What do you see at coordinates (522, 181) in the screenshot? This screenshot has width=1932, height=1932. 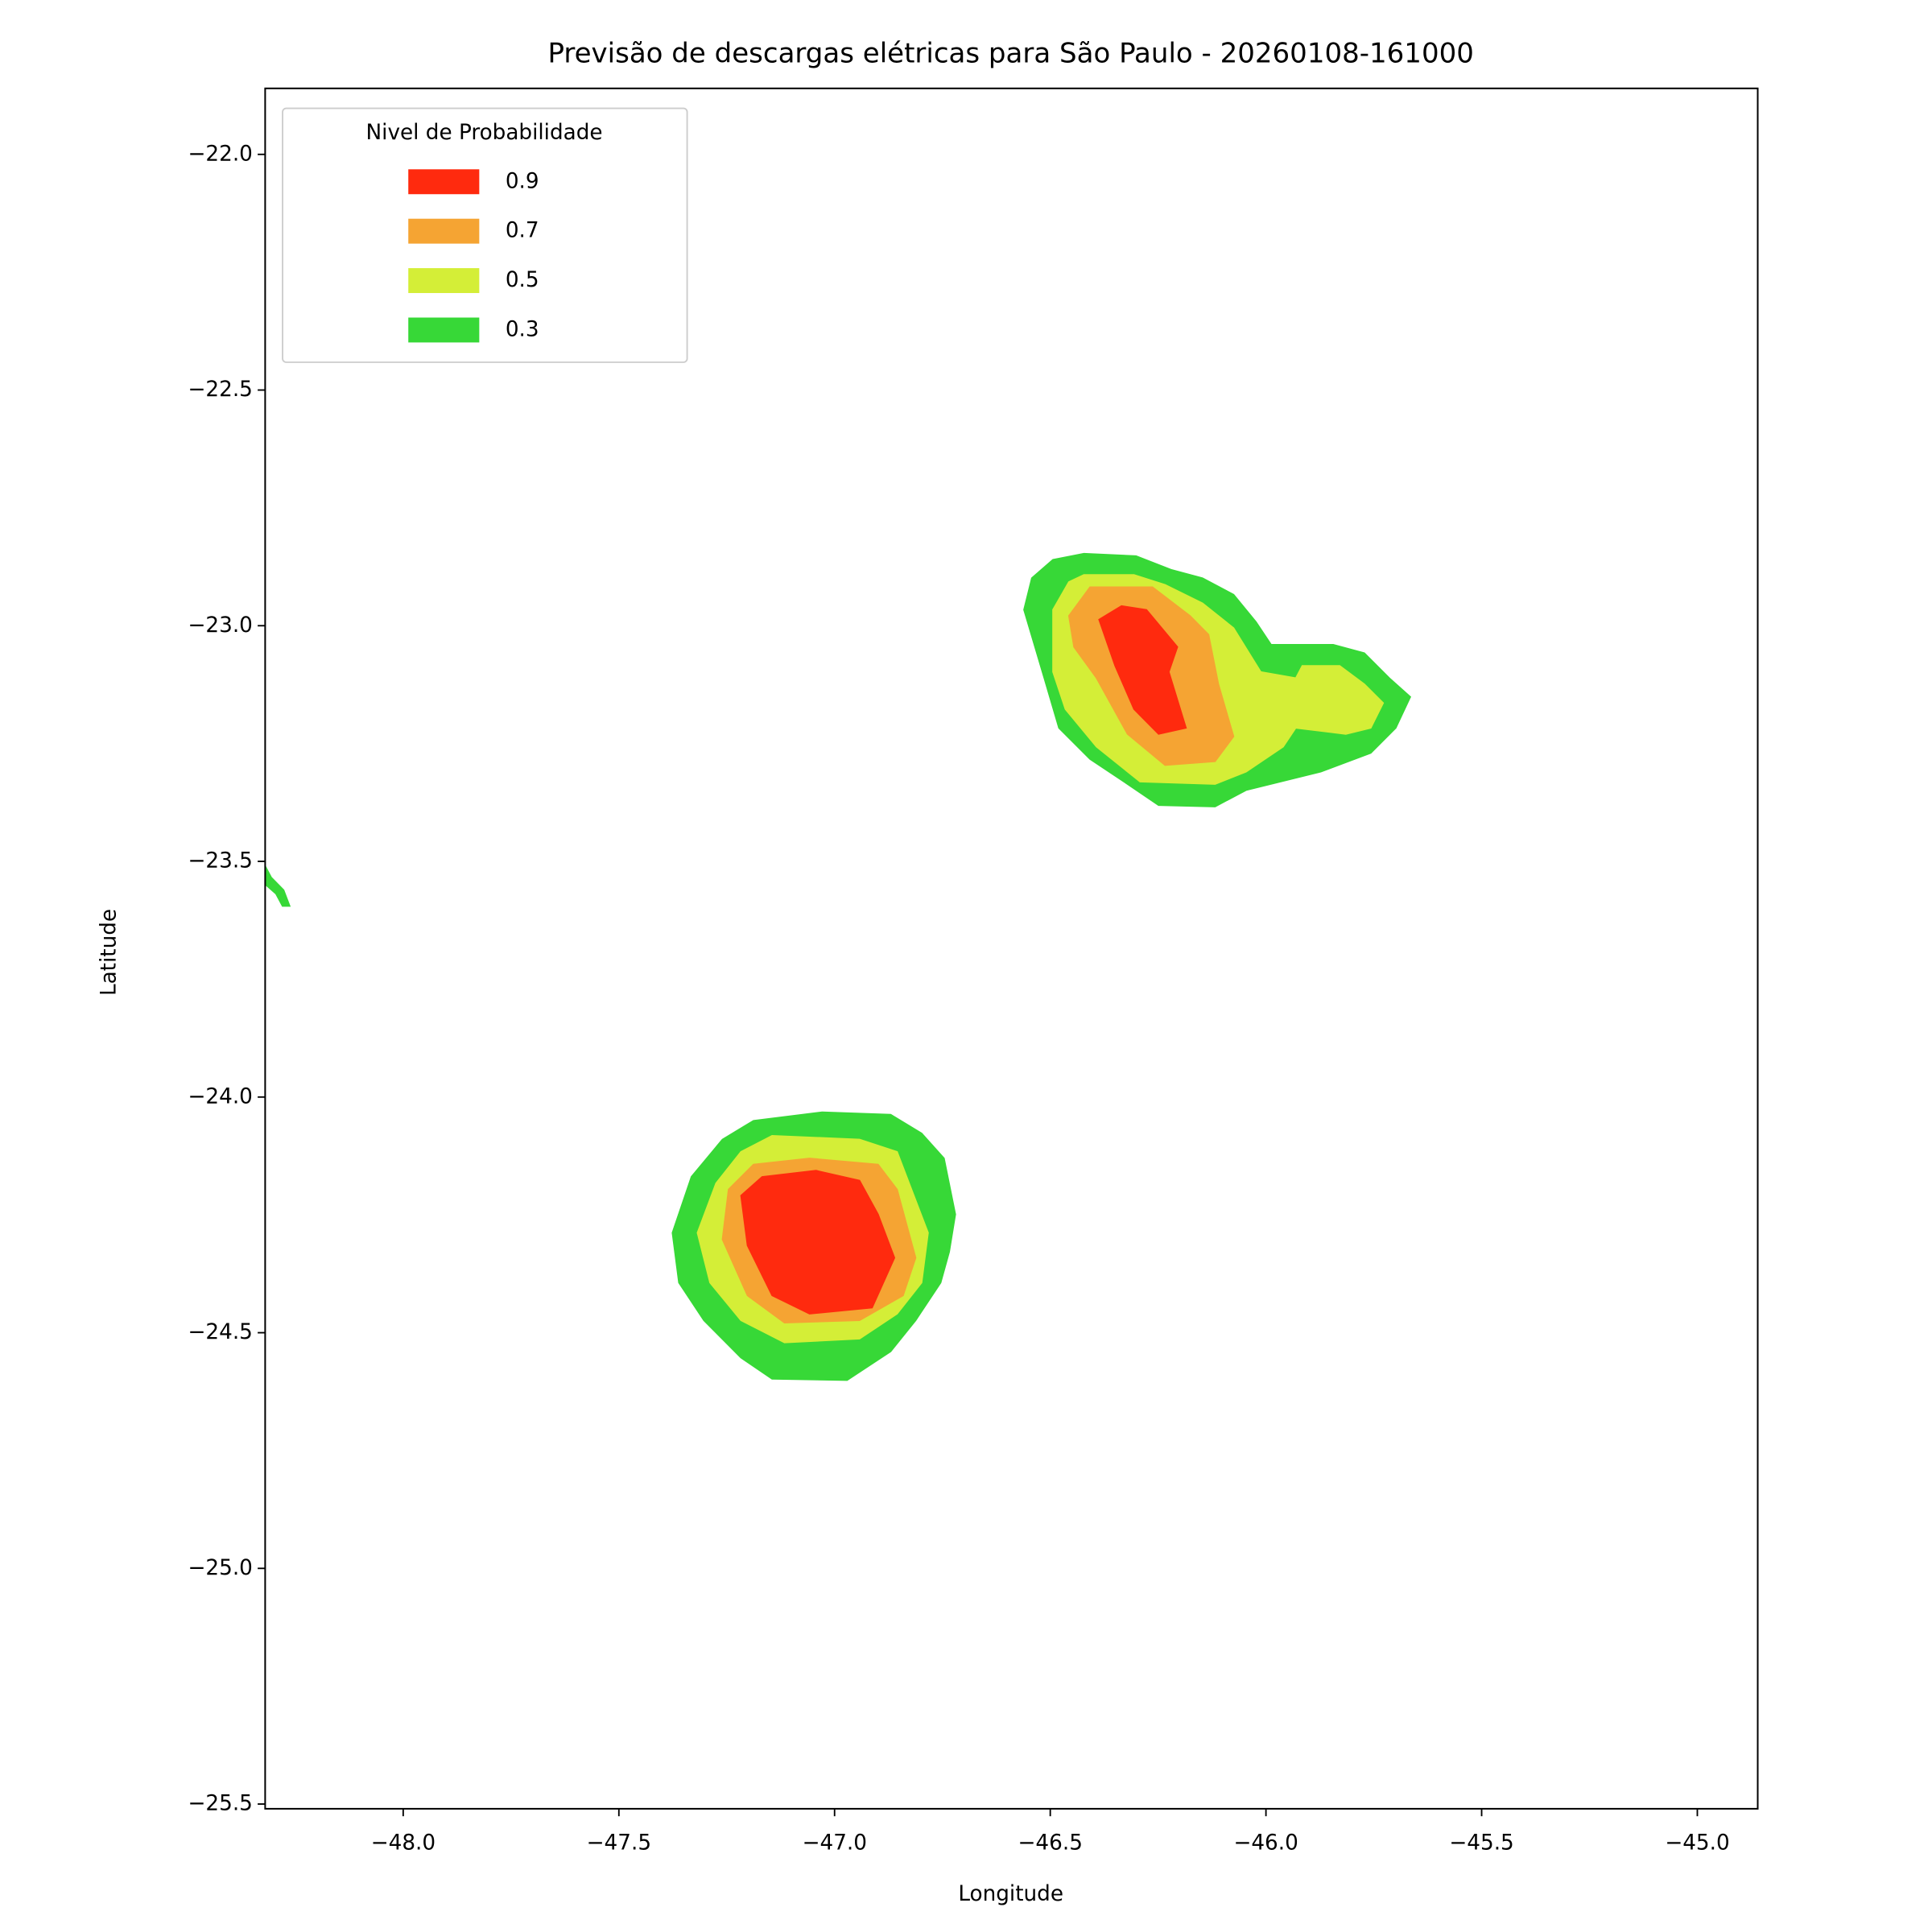 I see `legend-label: 0.9` at bounding box center [522, 181].